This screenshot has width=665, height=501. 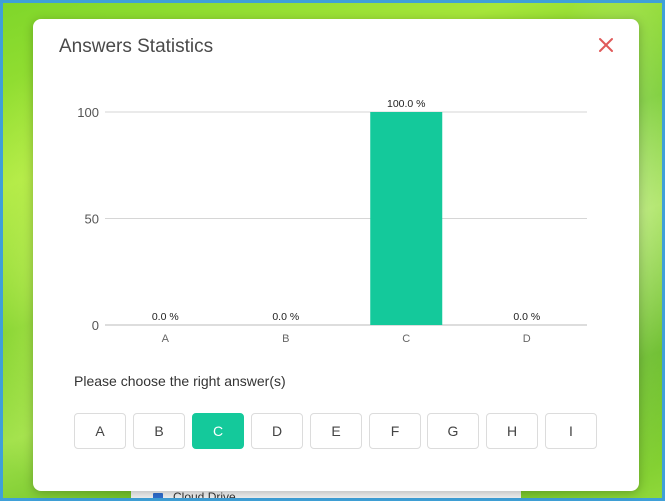 I want to click on dialog-title: Answers Statistics, so click(x=136, y=46).